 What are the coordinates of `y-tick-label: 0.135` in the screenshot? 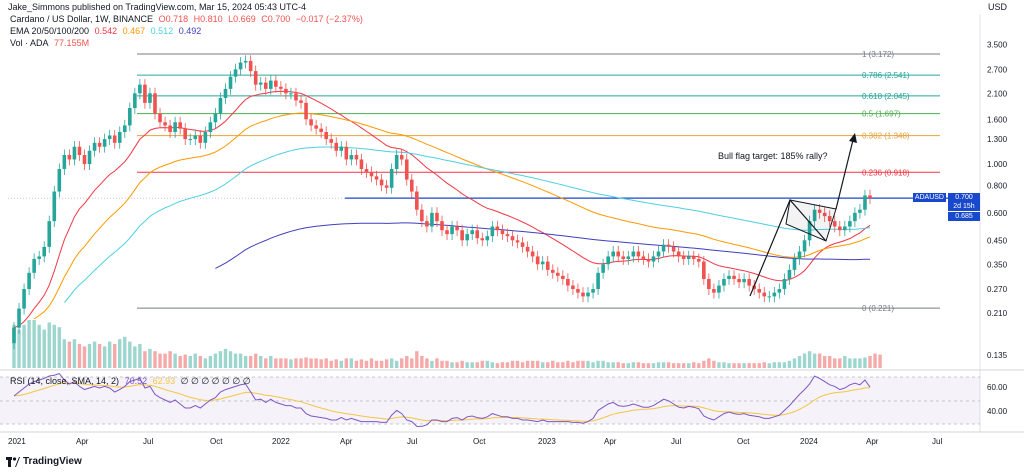 It's located at (997, 355).